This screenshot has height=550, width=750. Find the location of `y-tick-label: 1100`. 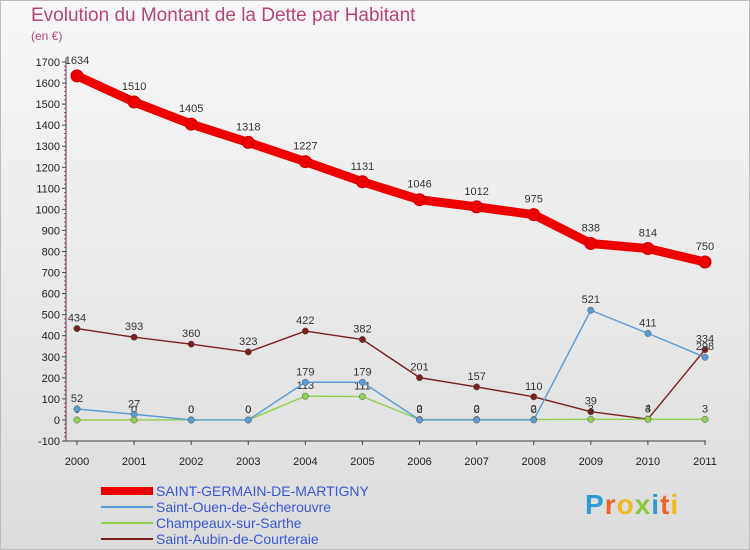

y-tick-label: 1100 is located at coordinates (48, 189).